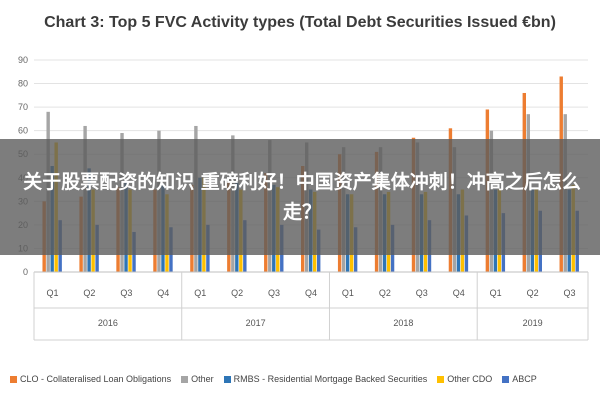 Image resolution: width=600 pixels, height=400 pixels. Describe the element at coordinates (23, 107) in the screenshot. I see `y-tick-label: 70` at that location.